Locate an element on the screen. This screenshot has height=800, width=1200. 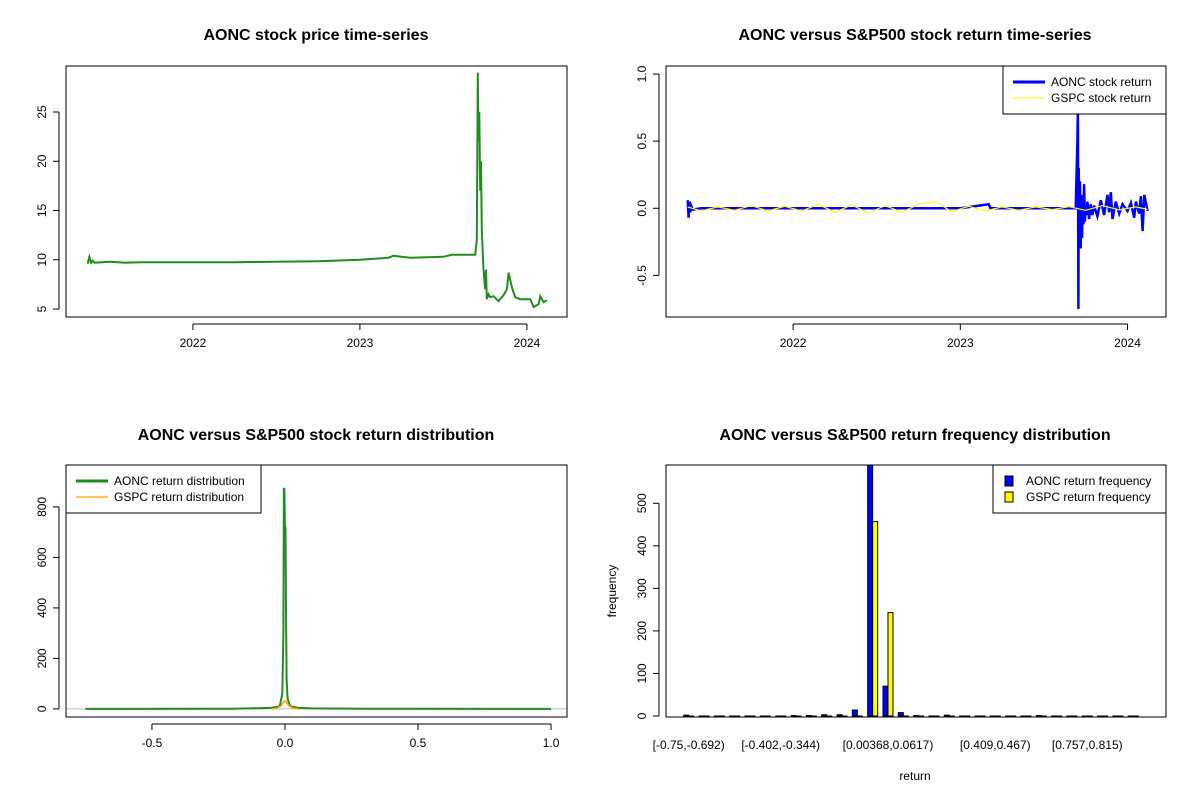
series-line-gspc-stock-return is located at coordinates (917, 207).